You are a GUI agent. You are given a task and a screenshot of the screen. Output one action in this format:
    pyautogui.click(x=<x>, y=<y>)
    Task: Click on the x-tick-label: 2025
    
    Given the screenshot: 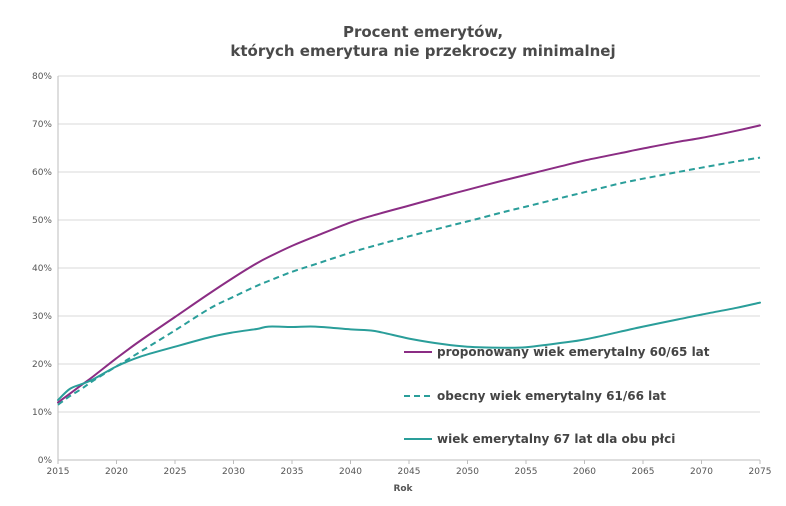 What is the action you would take?
    pyautogui.click(x=175, y=472)
    